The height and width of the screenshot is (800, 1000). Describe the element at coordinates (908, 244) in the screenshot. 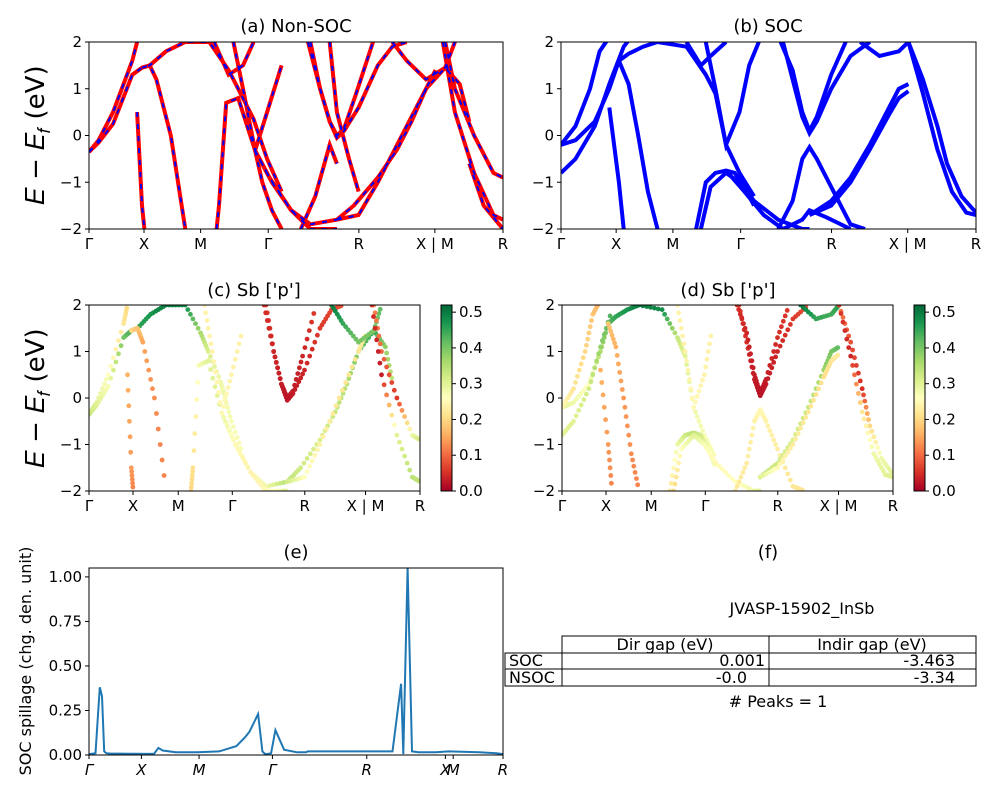

I see `panel-b-xtick-label: X | M` at that location.